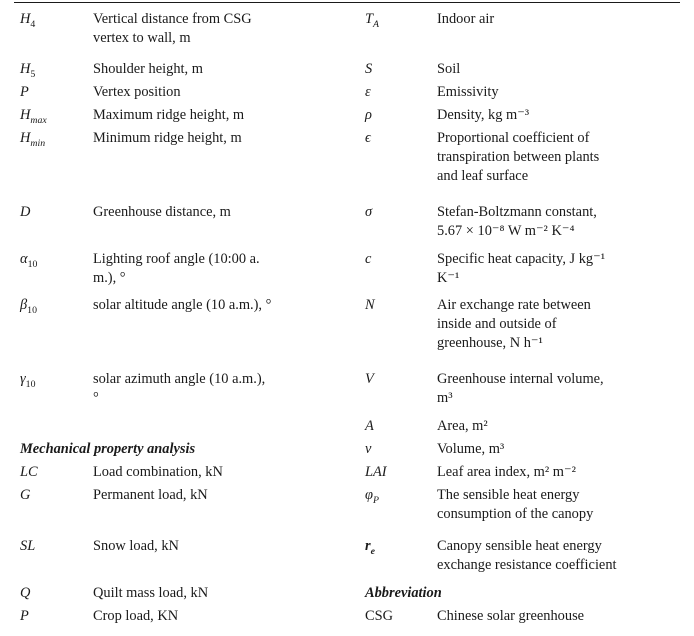 The width and height of the screenshot is (694, 636). I want to click on description: Greenhouse internal volume, m³, so click(520, 388).